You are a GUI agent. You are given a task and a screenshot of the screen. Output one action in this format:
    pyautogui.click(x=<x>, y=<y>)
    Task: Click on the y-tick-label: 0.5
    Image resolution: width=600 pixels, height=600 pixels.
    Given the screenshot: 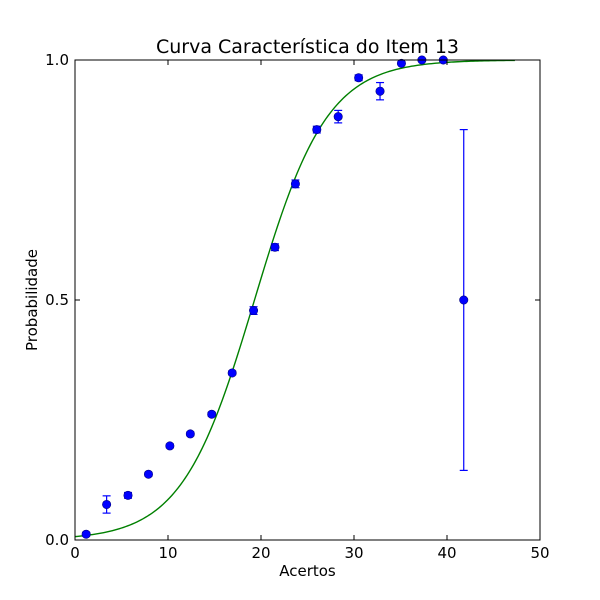 What is the action you would take?
    pyautogui.click(x=57, y=300)
    